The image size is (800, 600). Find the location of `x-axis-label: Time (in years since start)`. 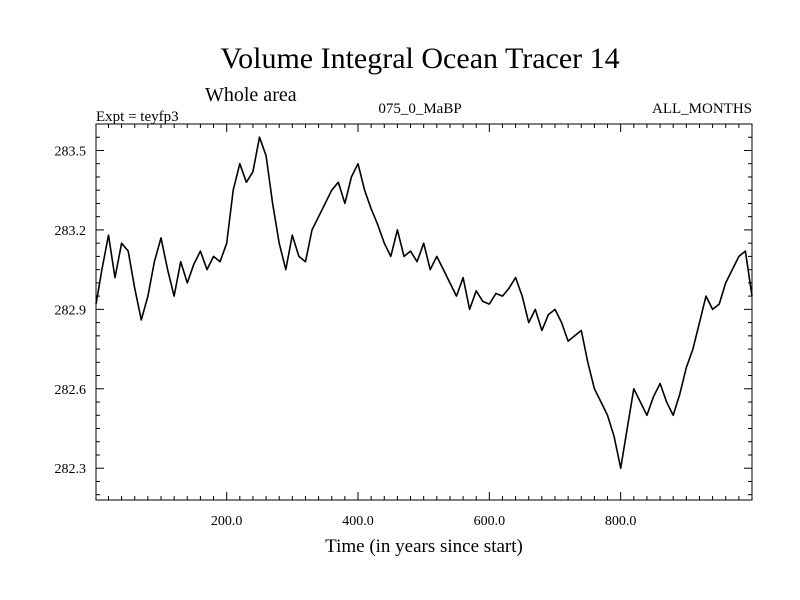

x-axis-label: Time (in years since start) is located at coordinates (424, 546).